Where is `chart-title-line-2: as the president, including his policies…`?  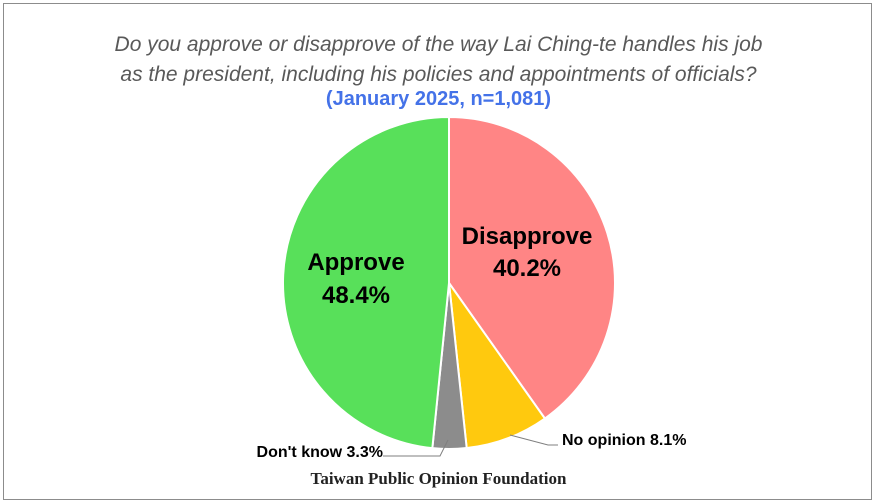 chart-title-line-2: as the president, including his policies… is located at coordinates (438, 74).